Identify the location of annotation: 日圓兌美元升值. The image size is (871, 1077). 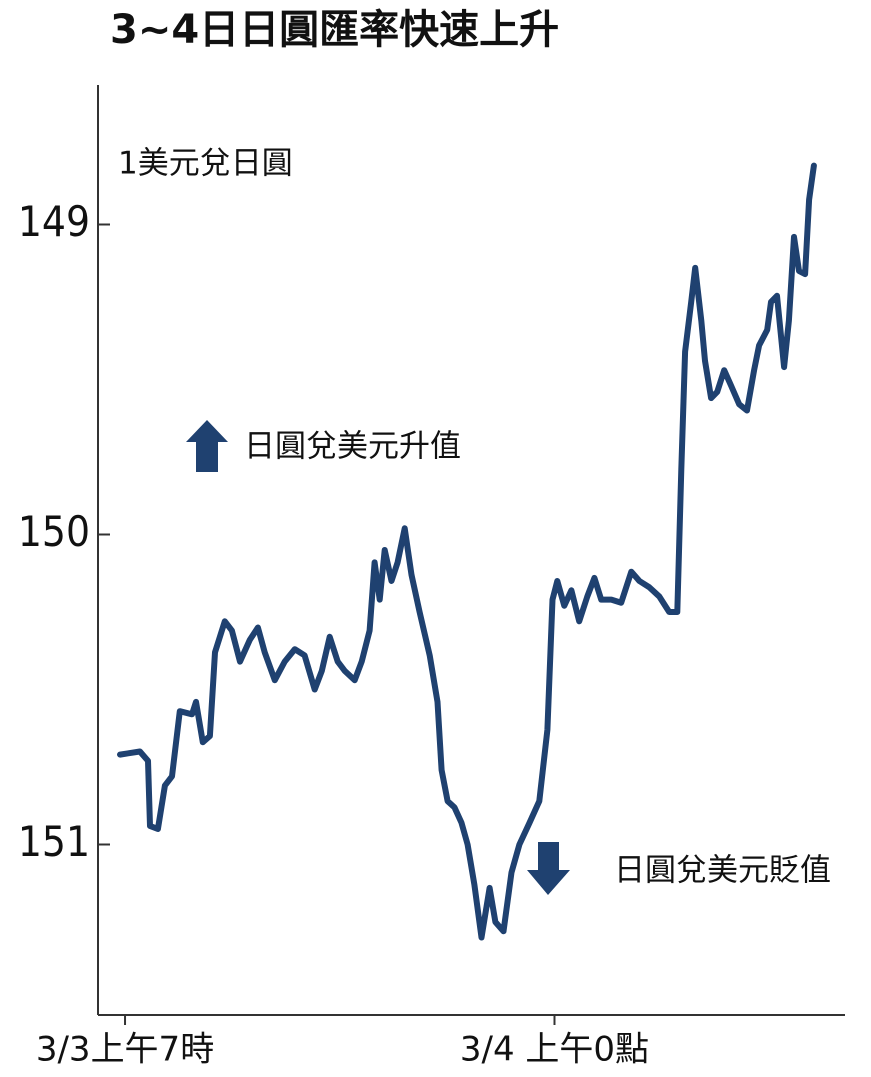
(352, 447).